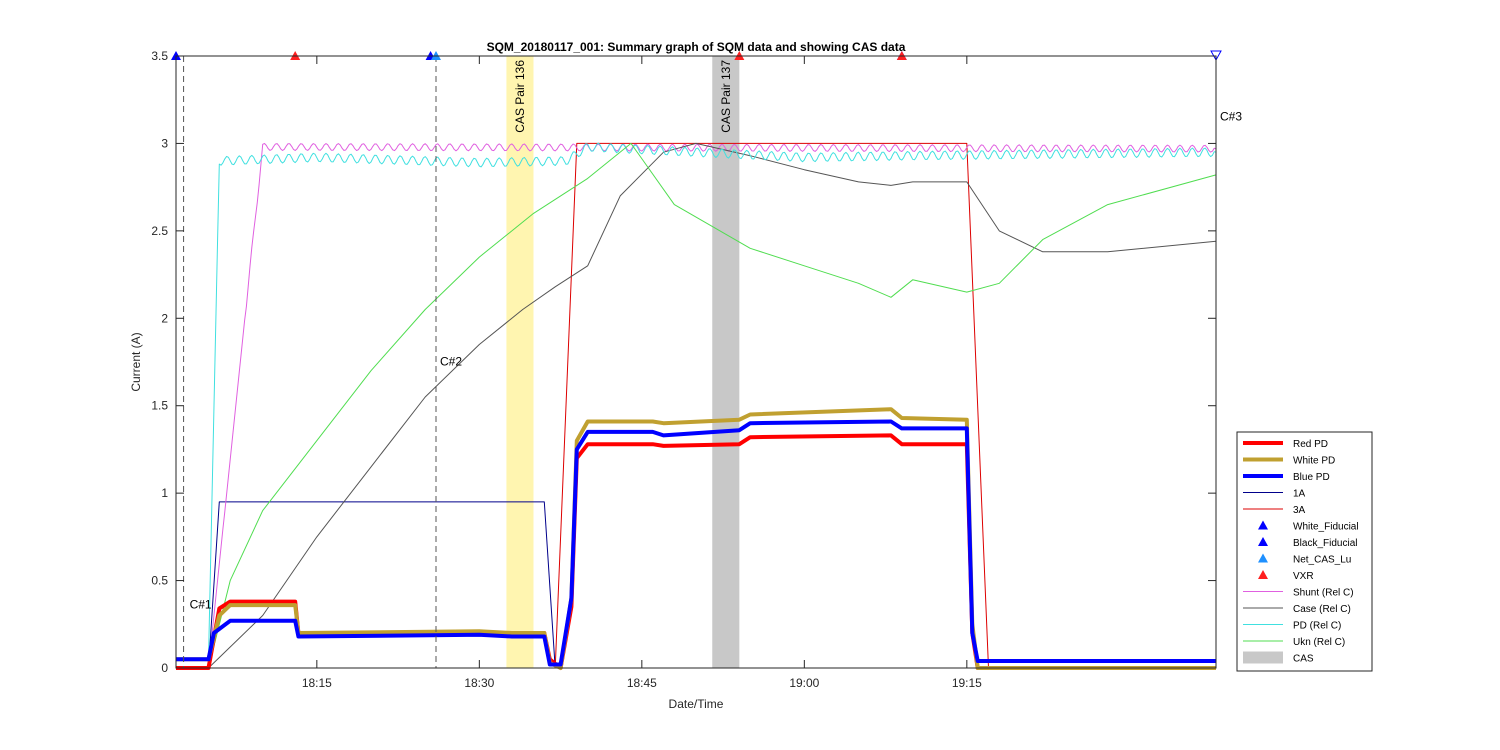 The width and height of the screenshot is (1500, 750). I want to click on x-tick-label: 19:15, so click(967, 683).